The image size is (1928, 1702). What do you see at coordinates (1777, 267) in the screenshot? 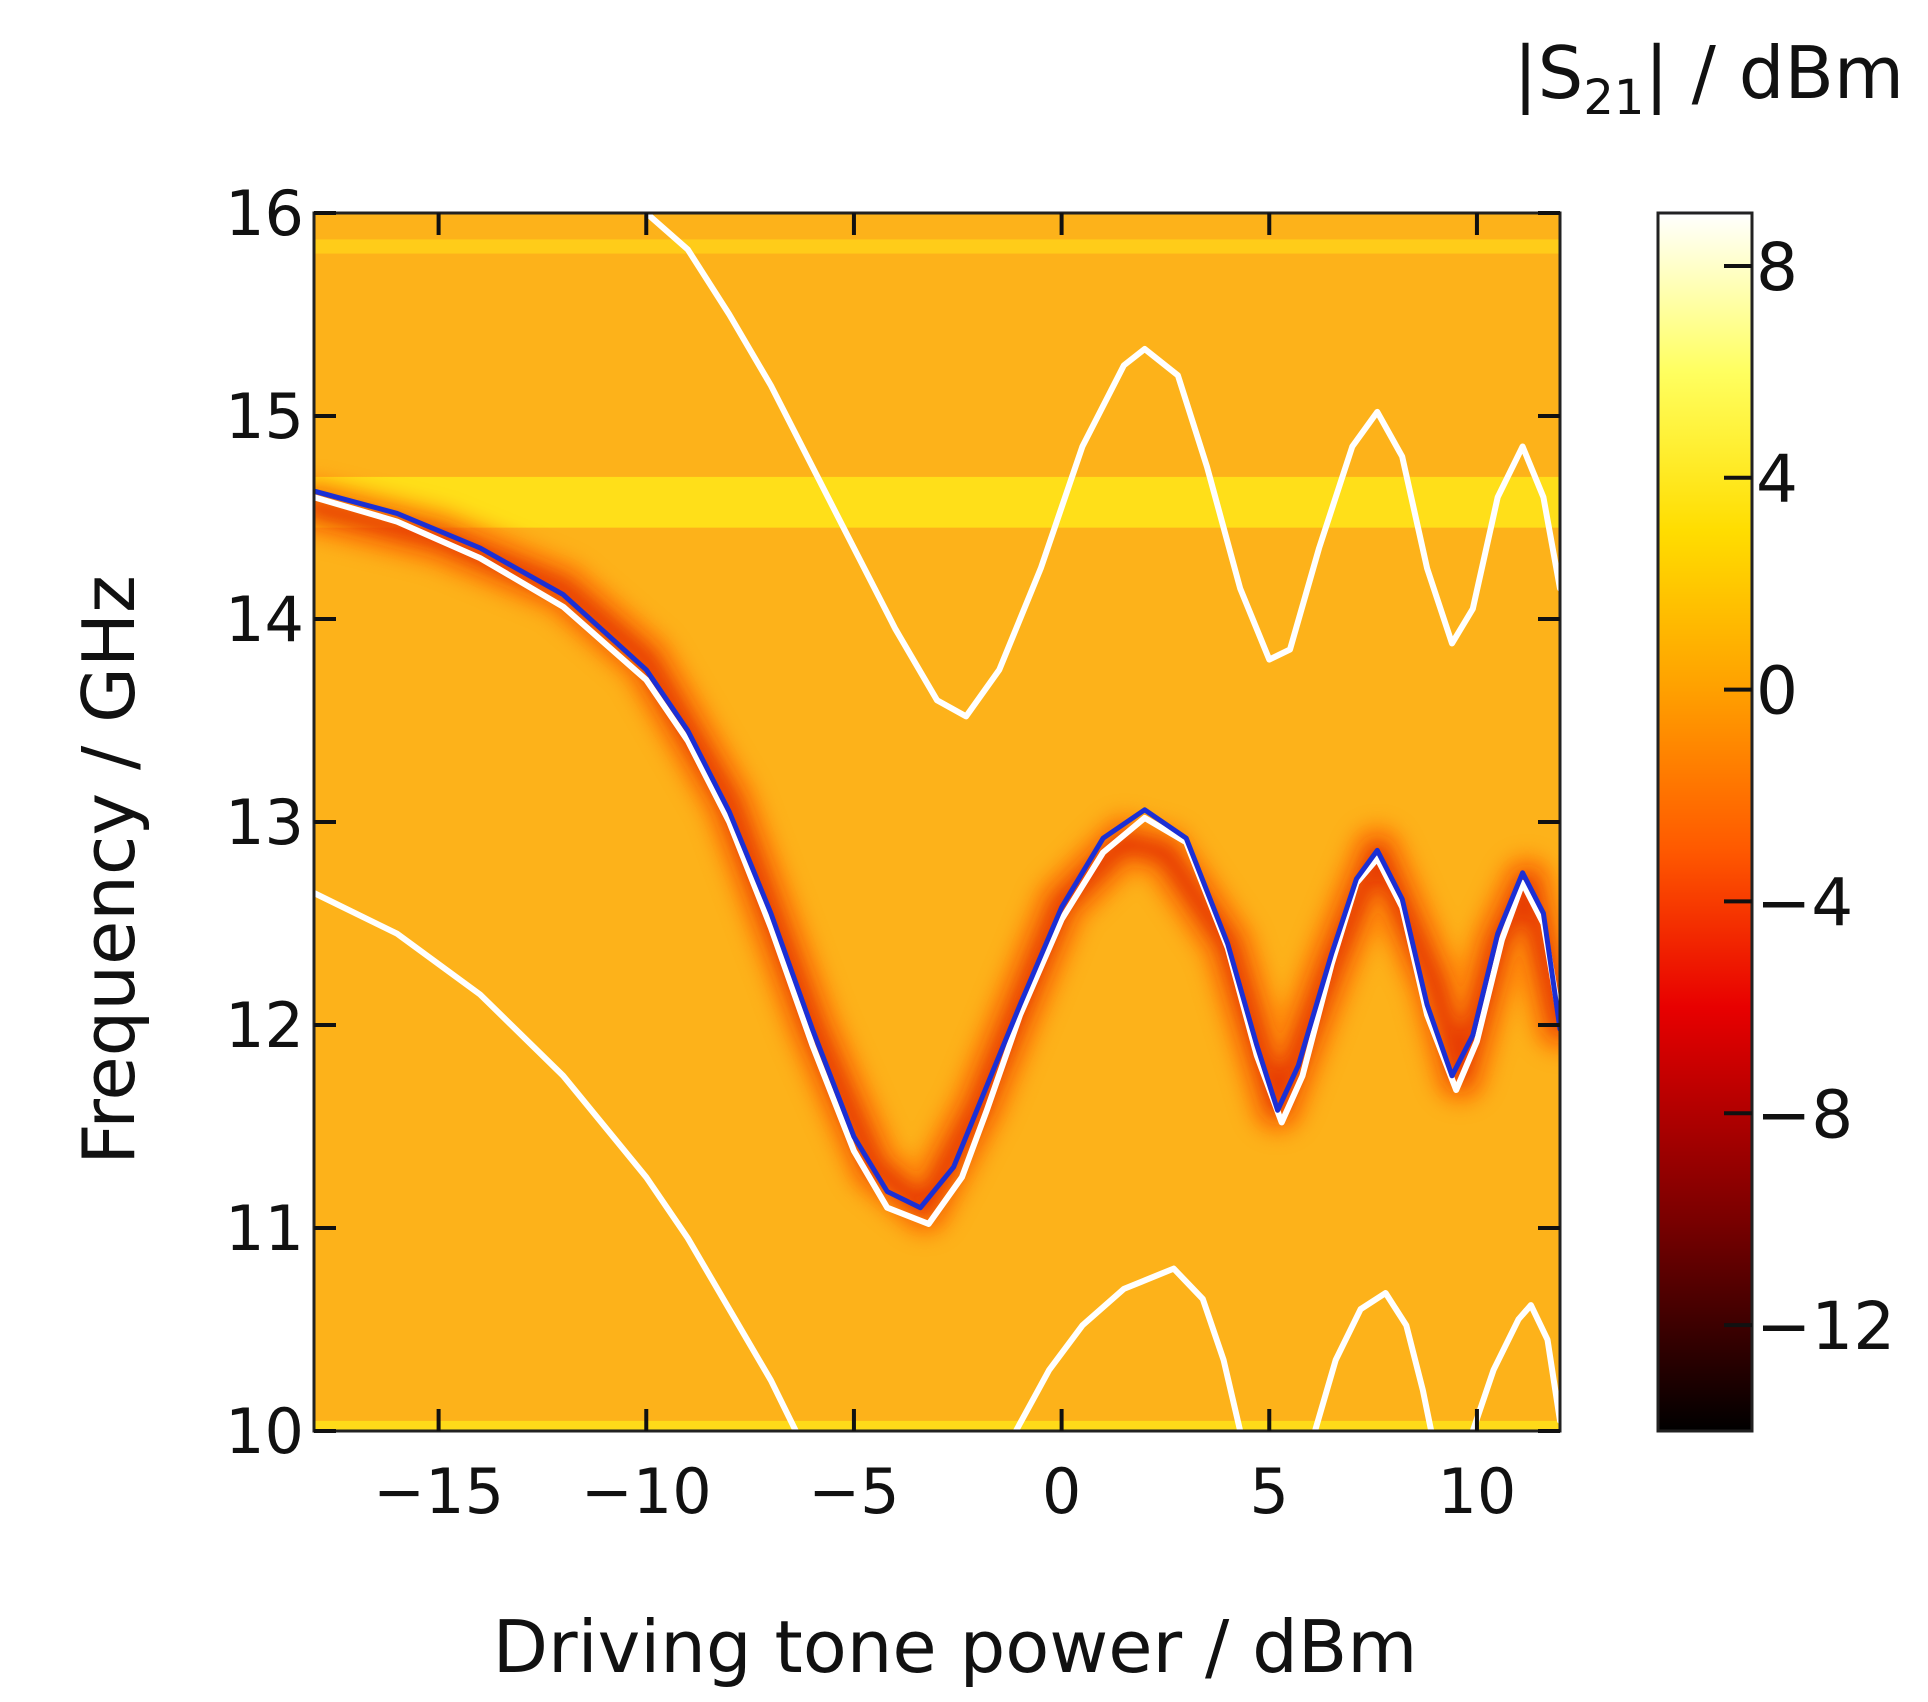
I see `colorbar-tick-label: 8` at bounding box center [1777, 267].